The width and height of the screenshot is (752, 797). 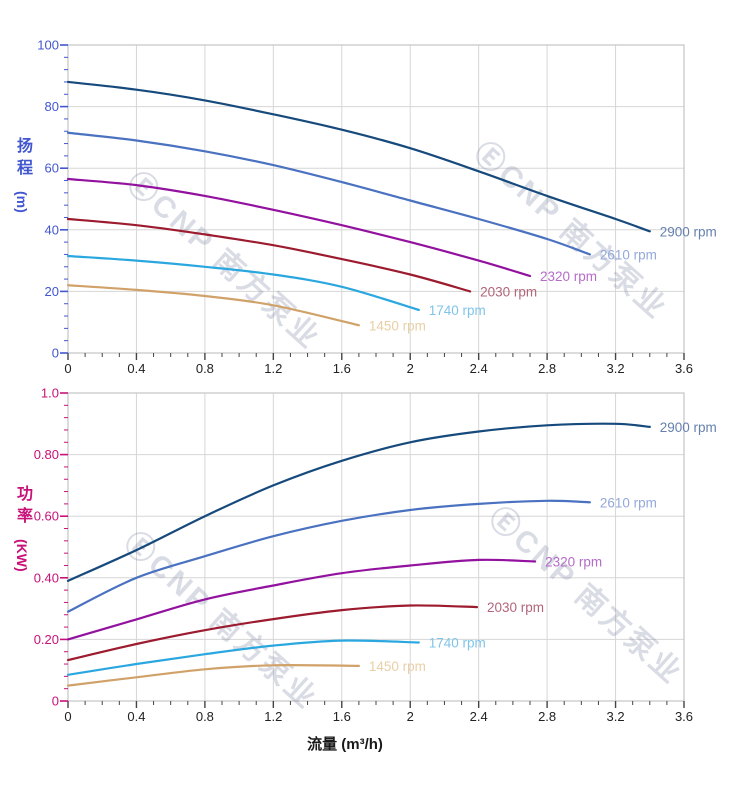 I want to click on curve-2900-rpm-head, so click(x=358, y=156).